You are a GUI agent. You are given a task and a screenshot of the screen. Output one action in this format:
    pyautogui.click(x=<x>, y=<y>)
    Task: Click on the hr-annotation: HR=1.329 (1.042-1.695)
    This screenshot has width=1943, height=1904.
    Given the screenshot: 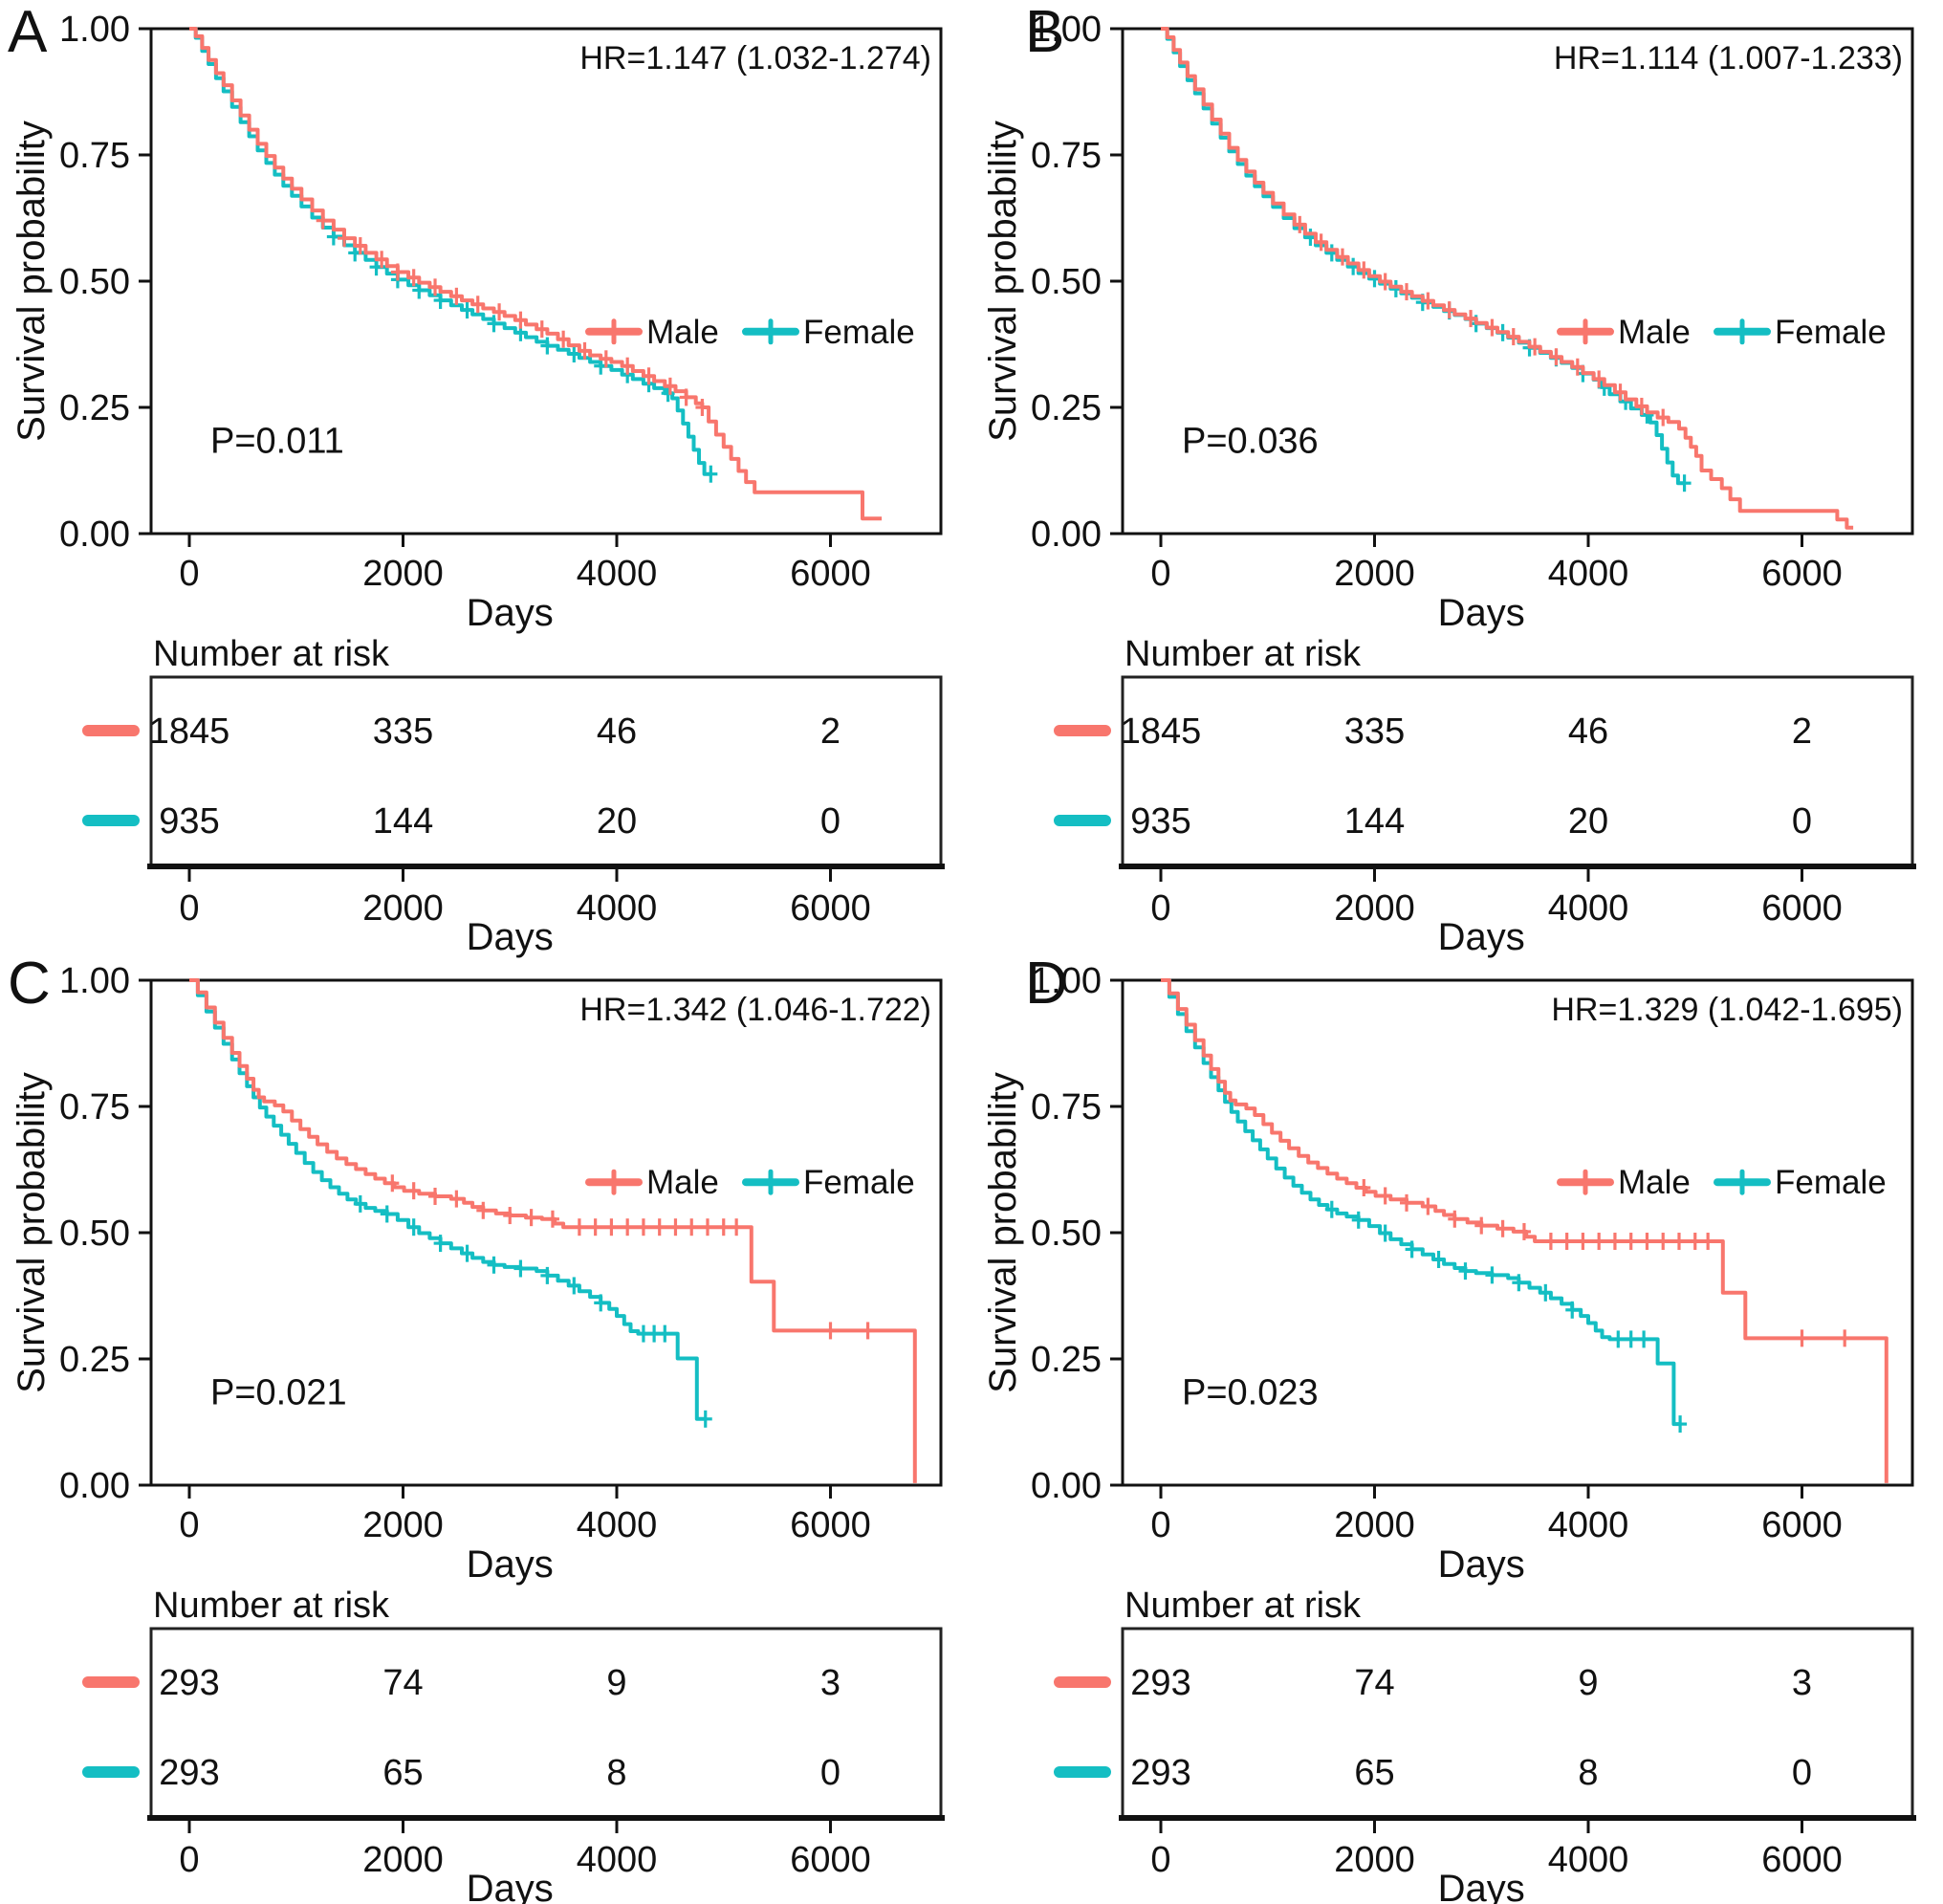 What is the action you would take?
    pyautogui.click(x=1727, y=1010)
    